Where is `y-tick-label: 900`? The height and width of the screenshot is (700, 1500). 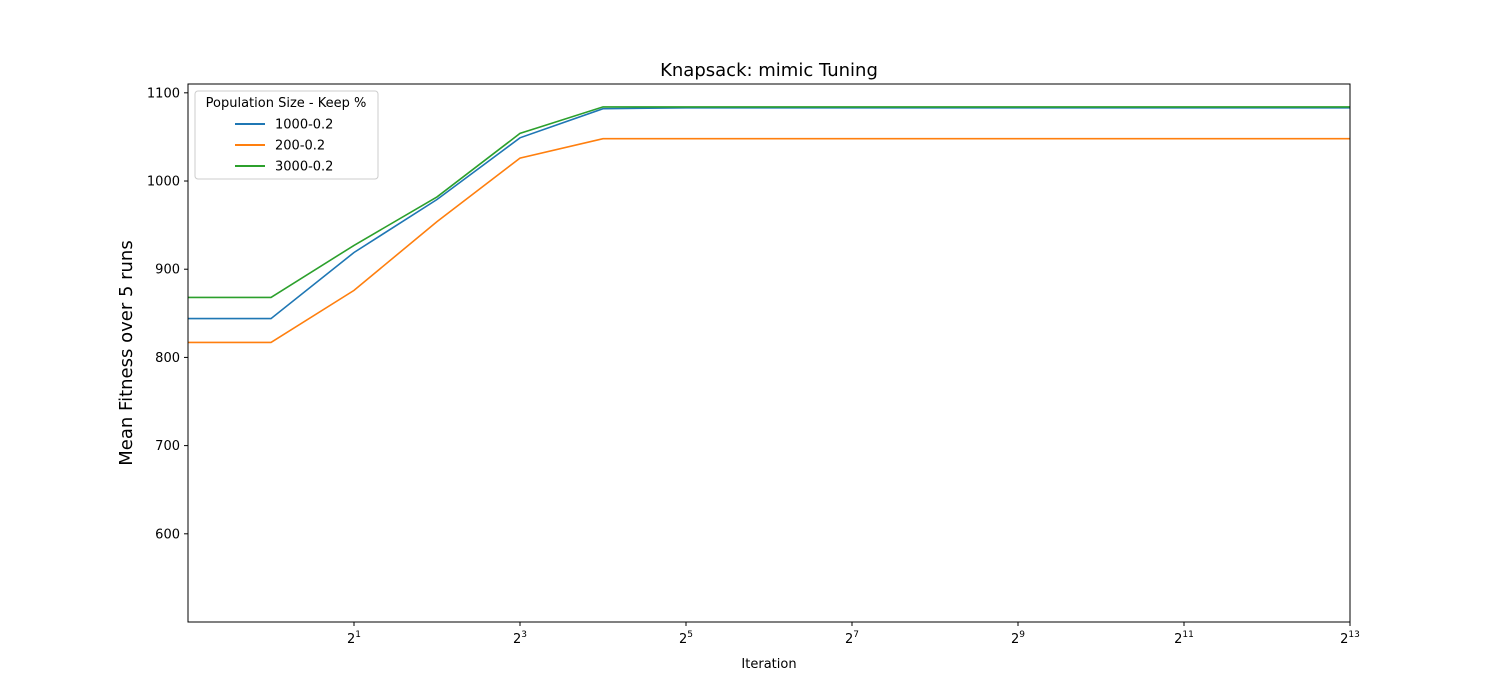 y-tick-label: 900 is located at coordinates (167, 270).